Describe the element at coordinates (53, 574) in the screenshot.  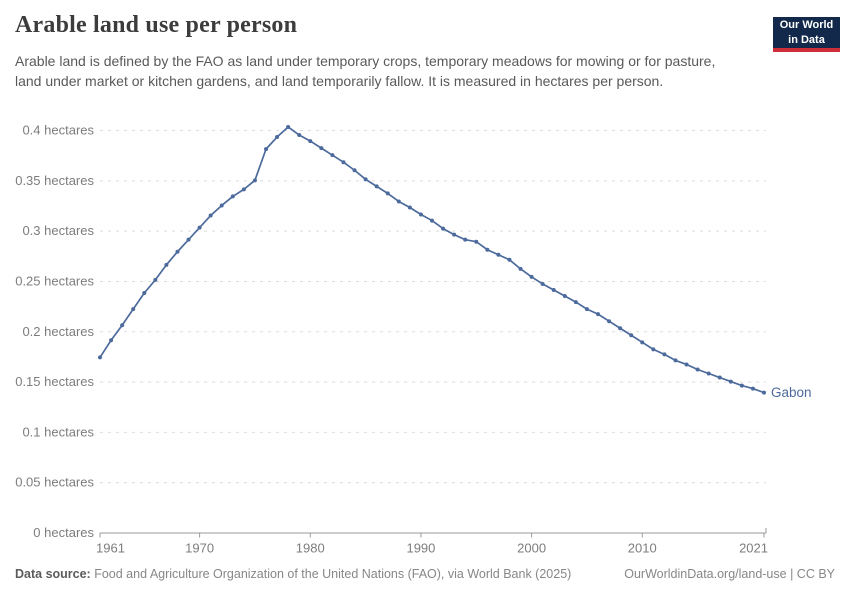
I see `data-source-label: Data source:` at that location.